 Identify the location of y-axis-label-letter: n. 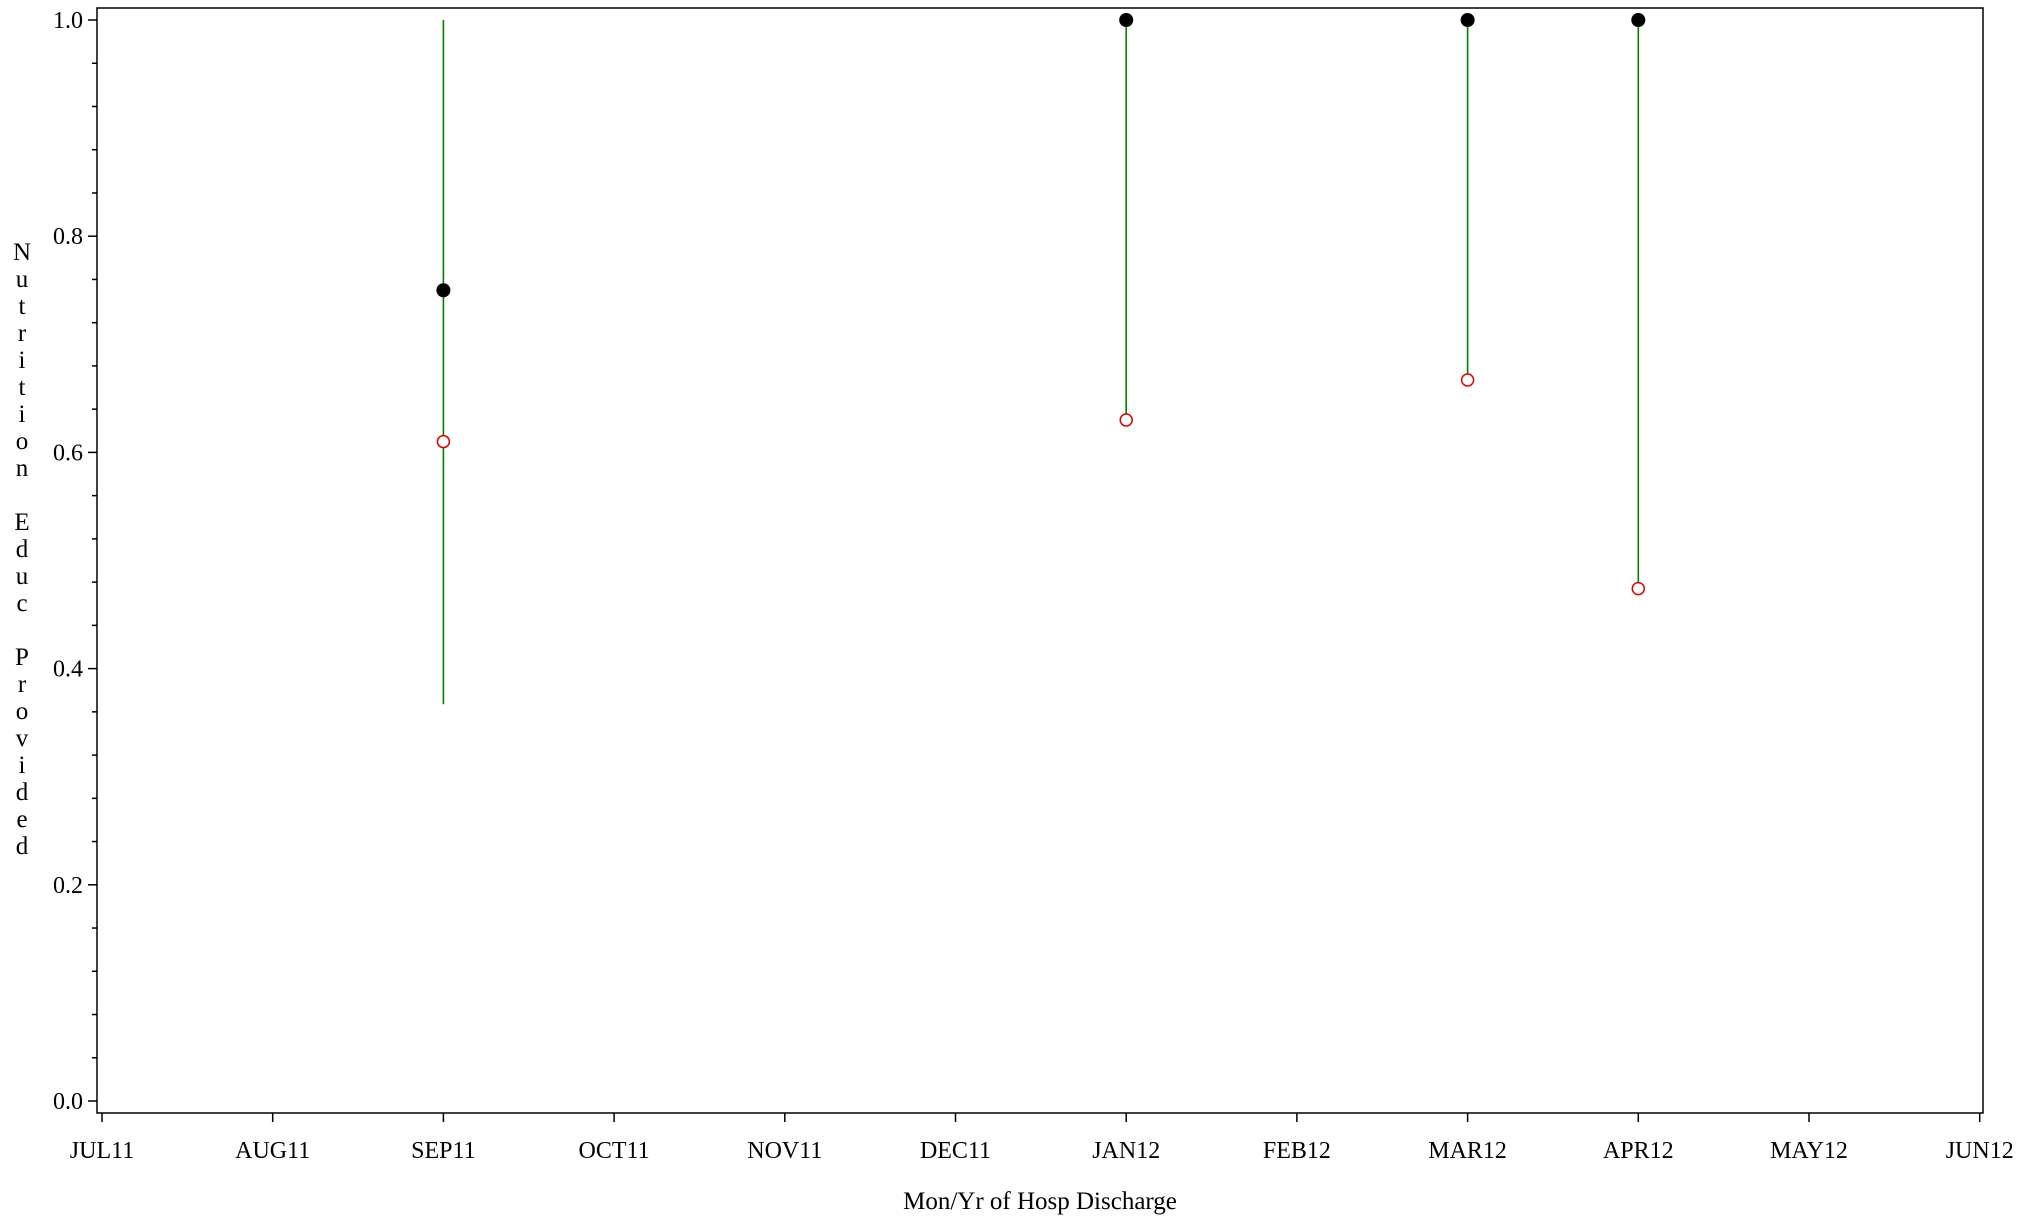
(22, 468).